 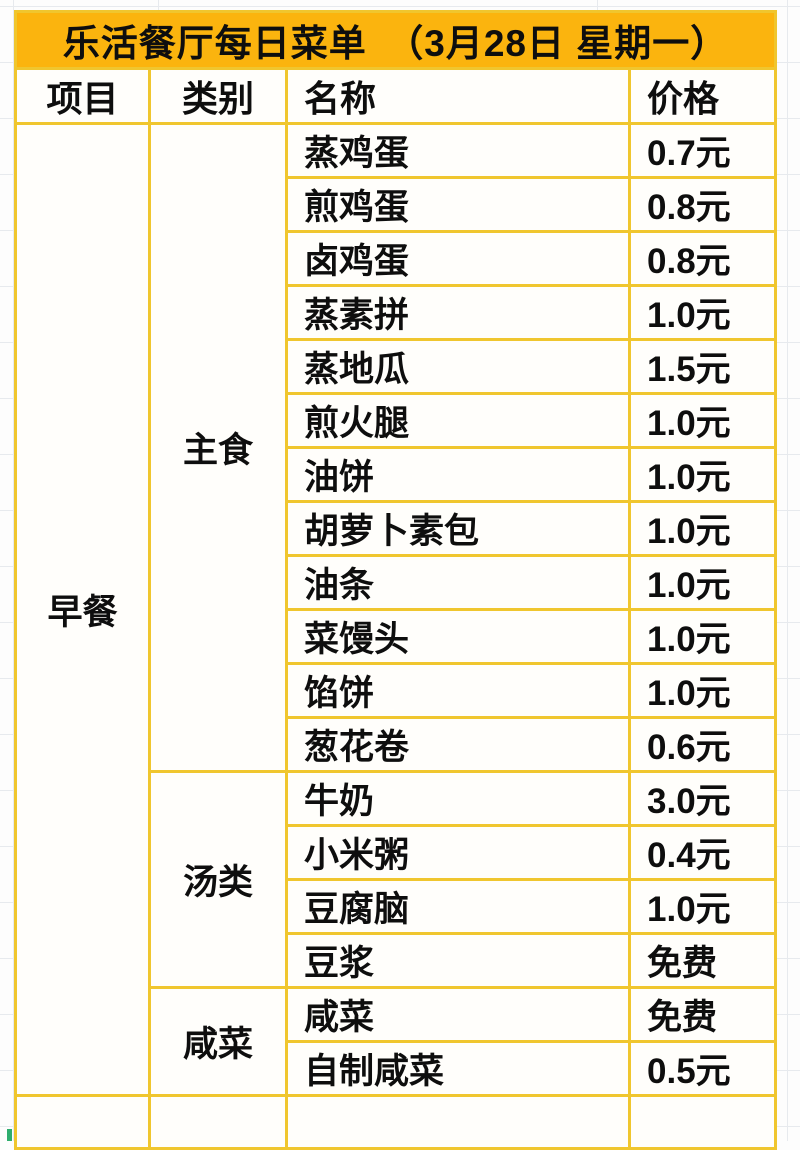 What do you see at coordinates (458, 528) in the screenshot?
I see `dish-name-cell: 胡萝卜素包` at bounding box center [458, 528].